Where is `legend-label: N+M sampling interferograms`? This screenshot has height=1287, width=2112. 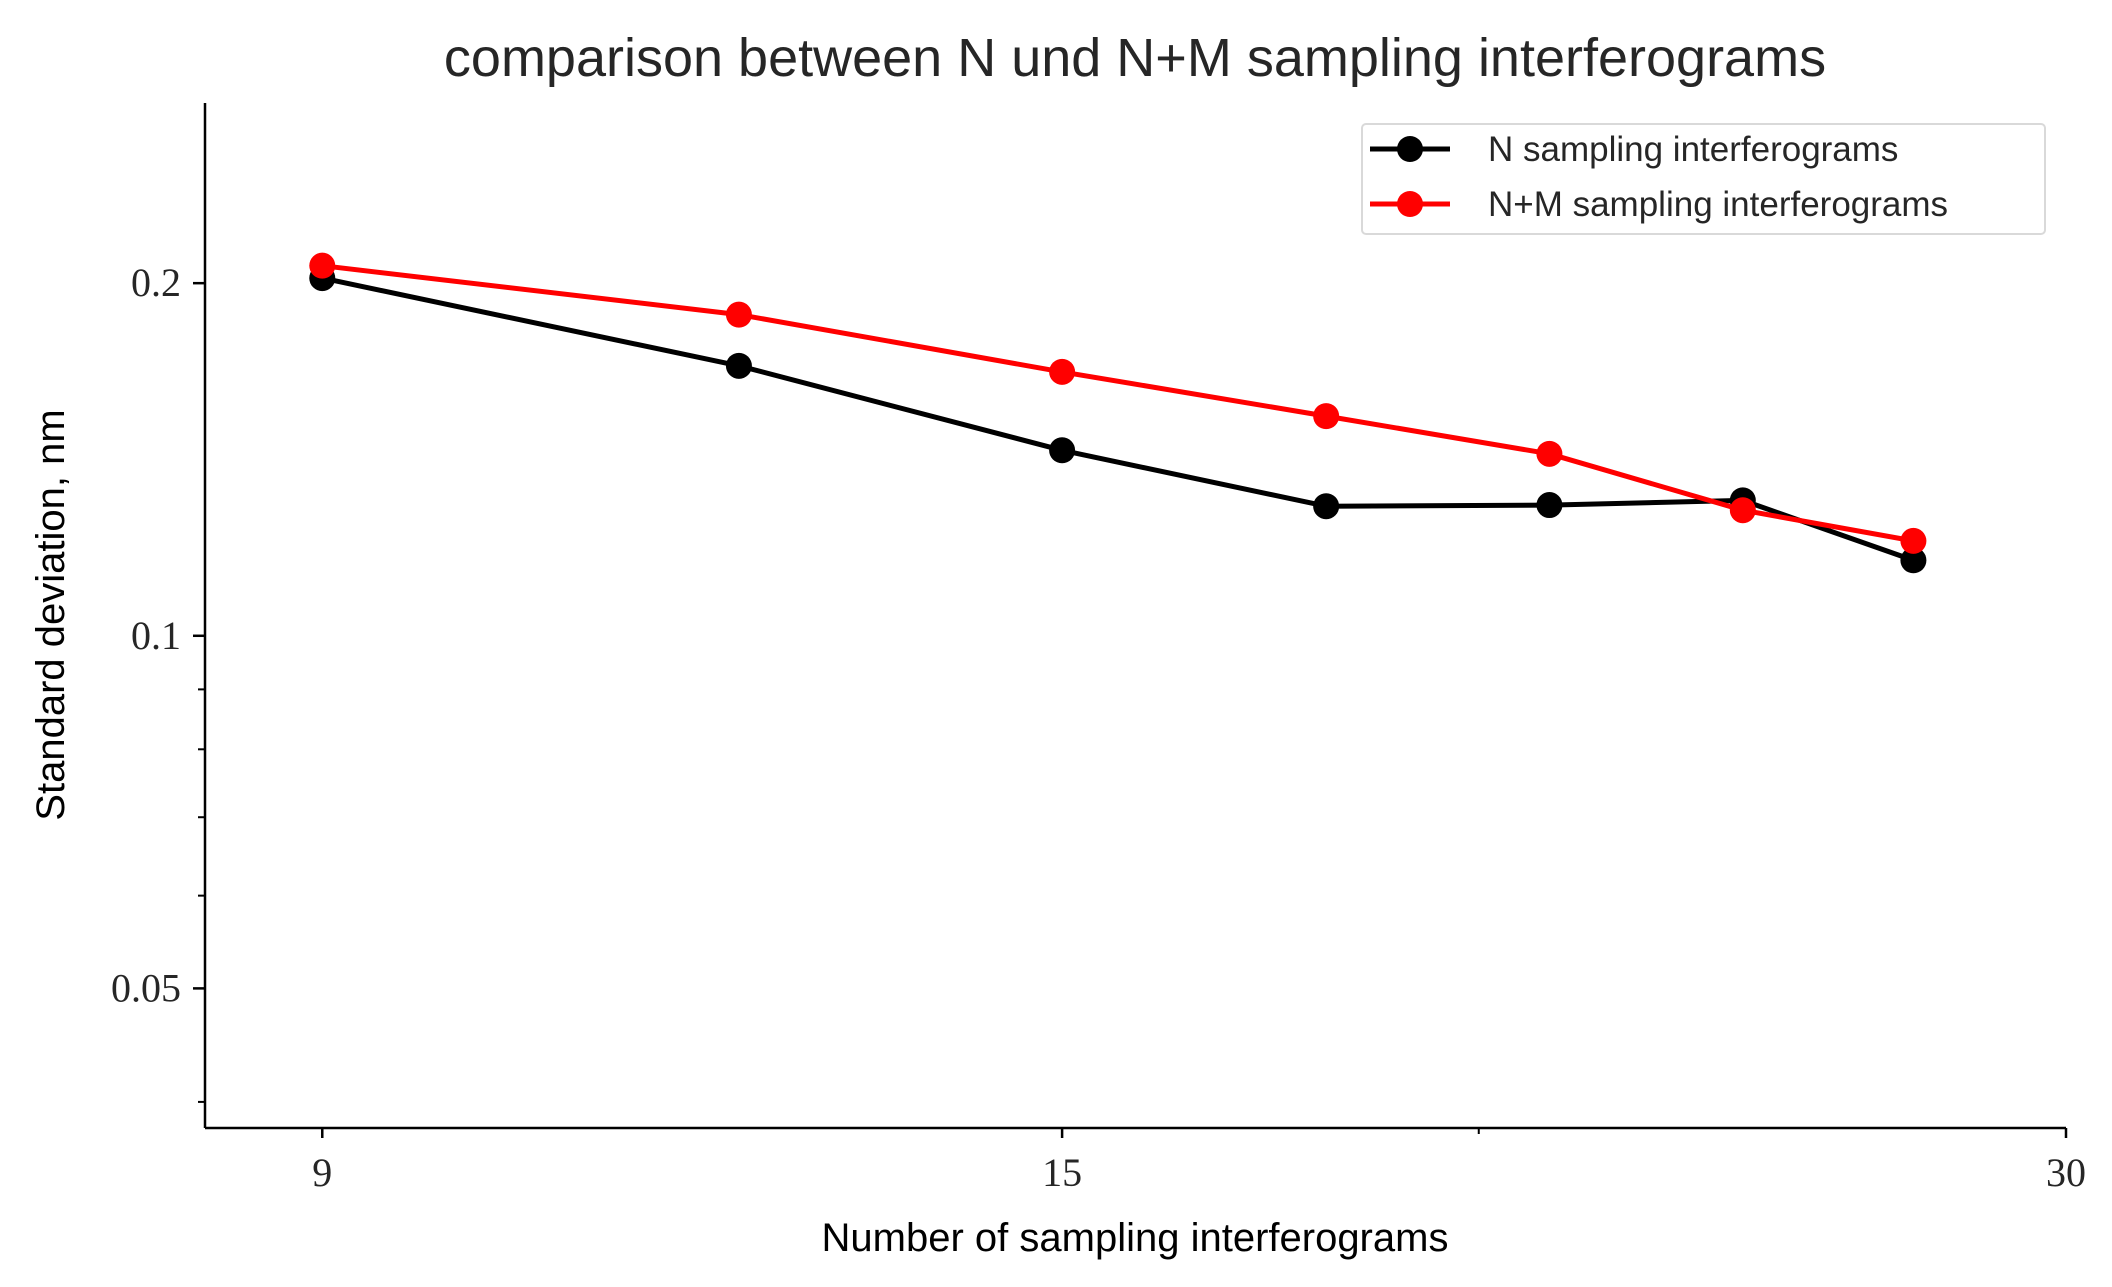
legend-label: N+M sampling interferograms is located at coordinates (1718, 204).